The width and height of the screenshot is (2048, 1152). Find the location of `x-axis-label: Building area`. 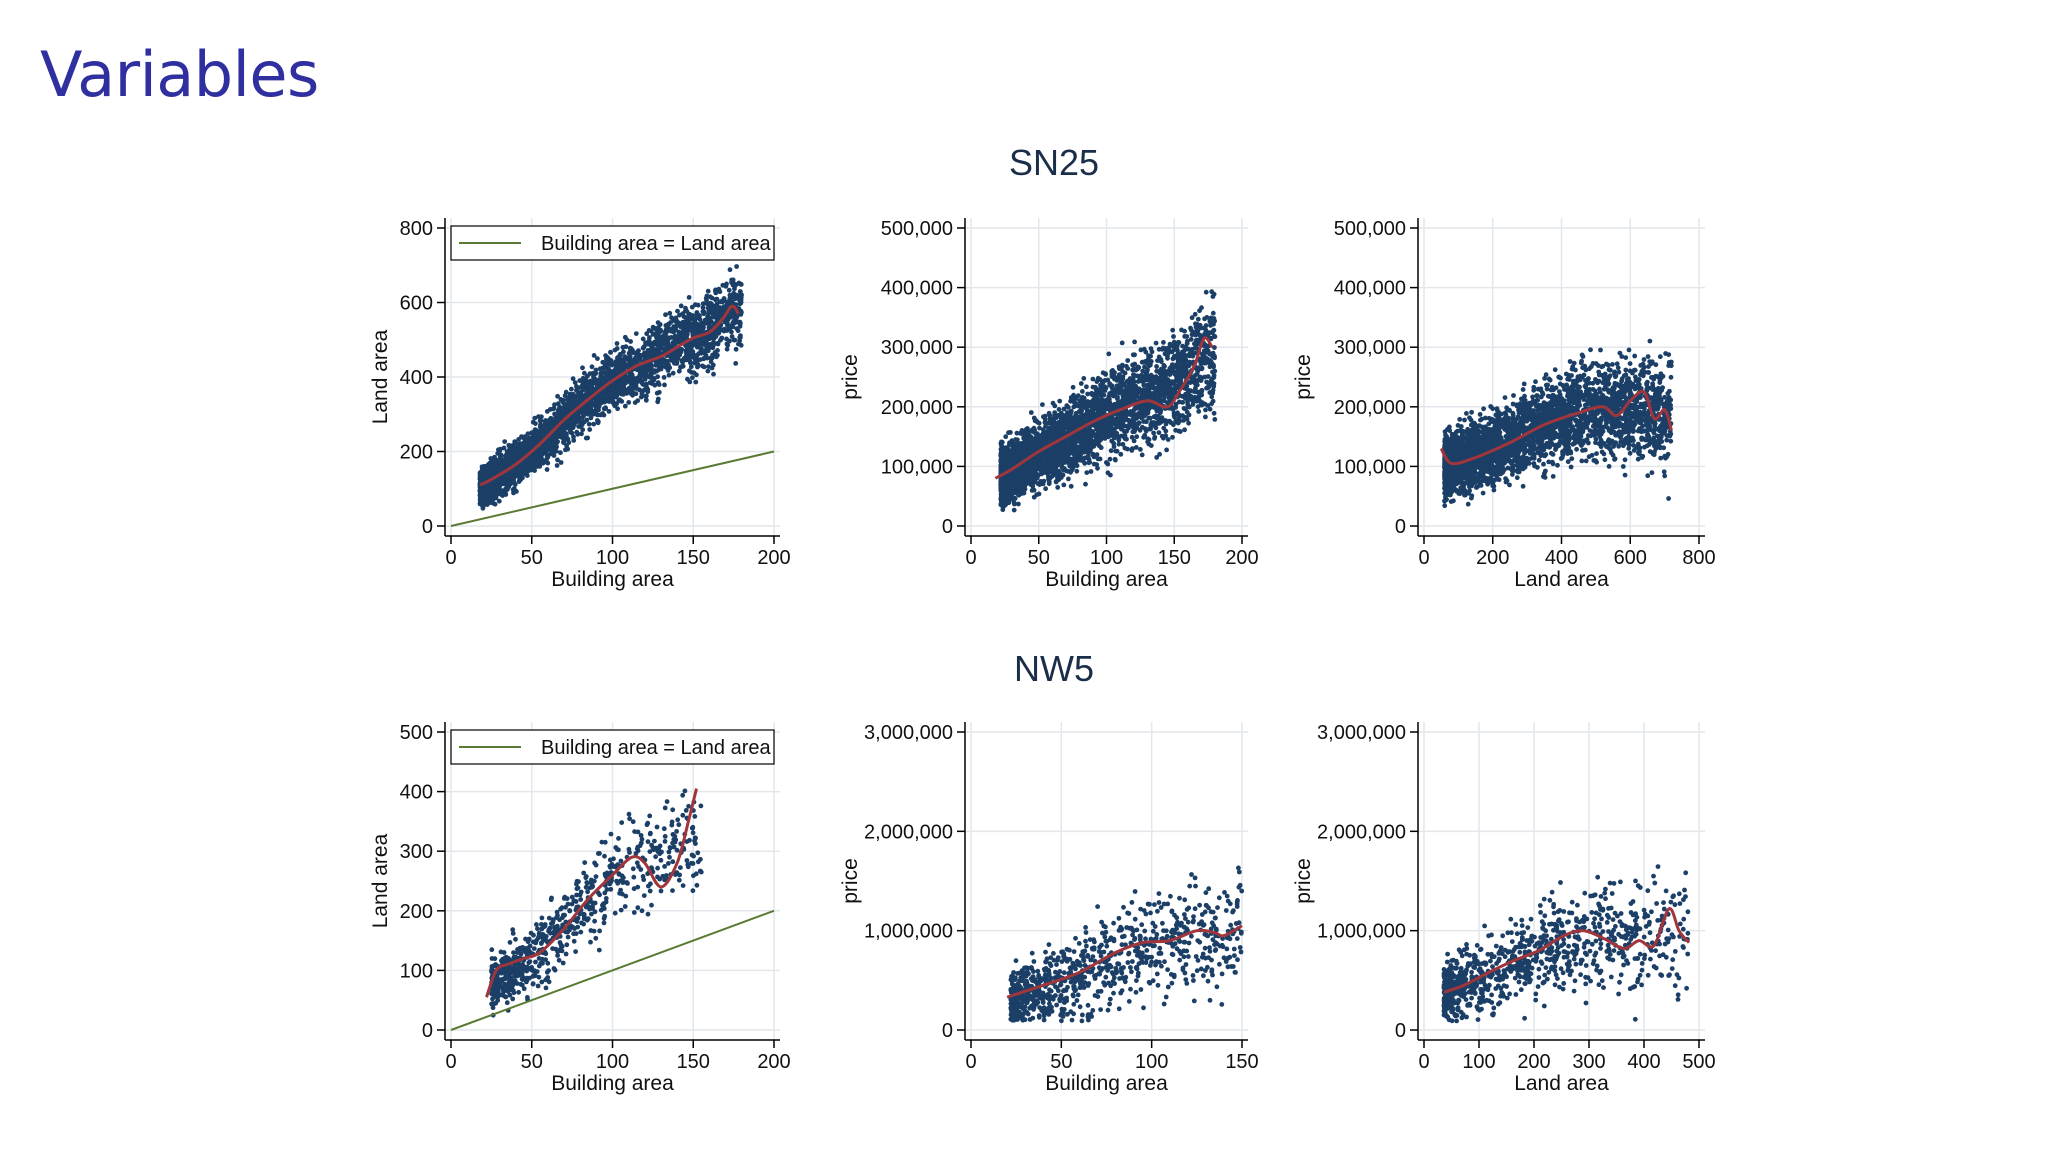

x-axis-label: Building area is located at coordinates (612, 579).